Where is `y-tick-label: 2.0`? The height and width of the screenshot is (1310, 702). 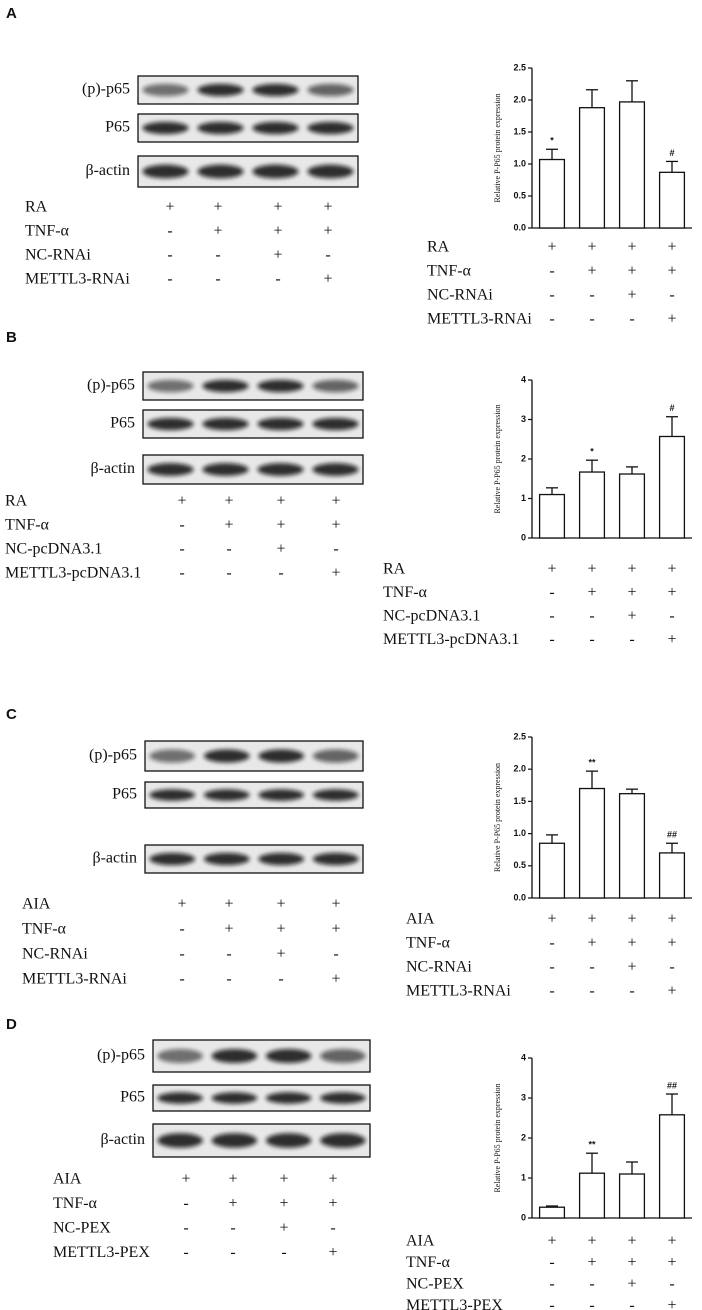 y-tick-label: 2.0 is located at coordinates (519, 769).